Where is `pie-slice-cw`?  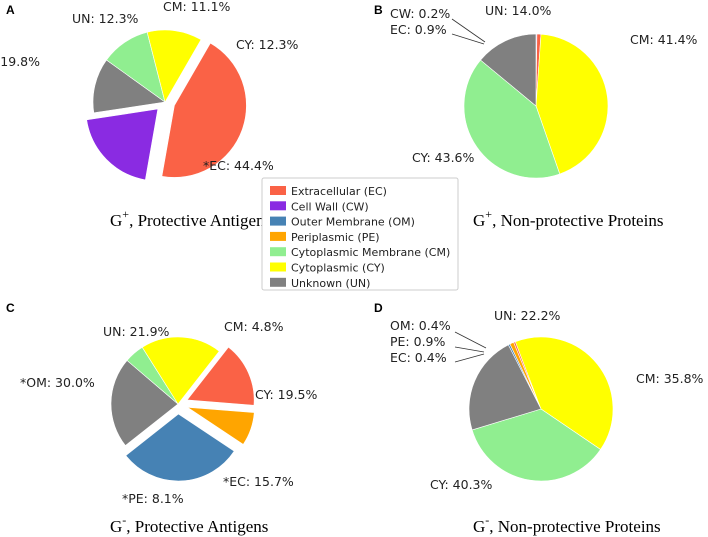
pie-slice-cw is located at coordinates (122, 144).